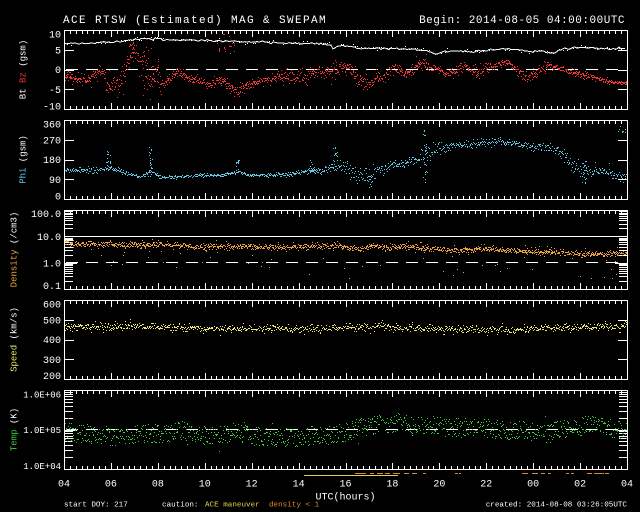  I want to click on svg-text: 1.0E+04, so click(42, 467).